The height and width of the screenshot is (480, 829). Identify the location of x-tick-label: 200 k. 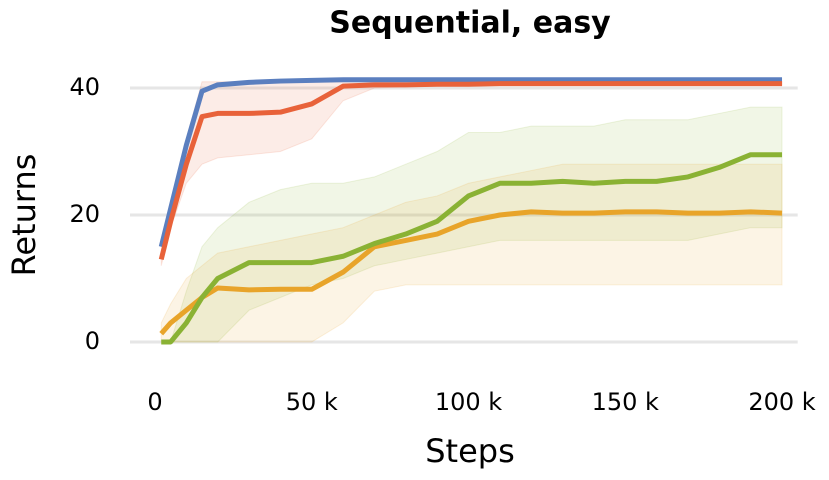
(781, 402).